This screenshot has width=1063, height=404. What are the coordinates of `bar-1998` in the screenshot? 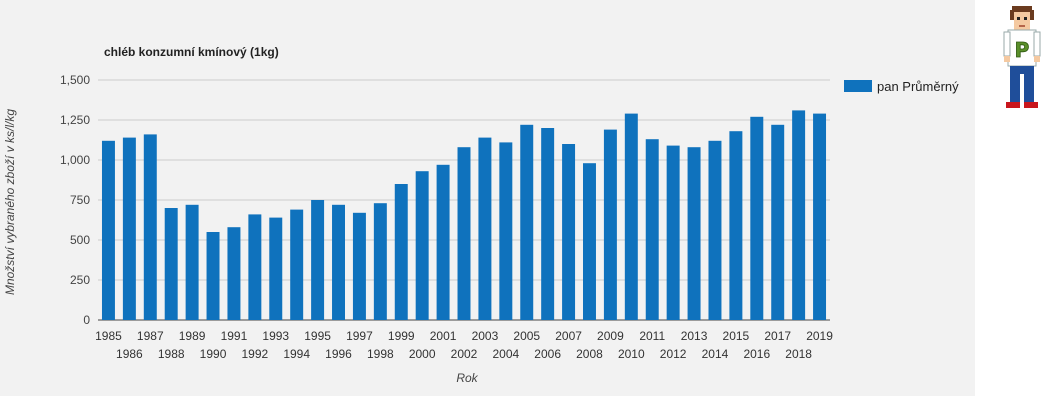 It's located at (380, 261).